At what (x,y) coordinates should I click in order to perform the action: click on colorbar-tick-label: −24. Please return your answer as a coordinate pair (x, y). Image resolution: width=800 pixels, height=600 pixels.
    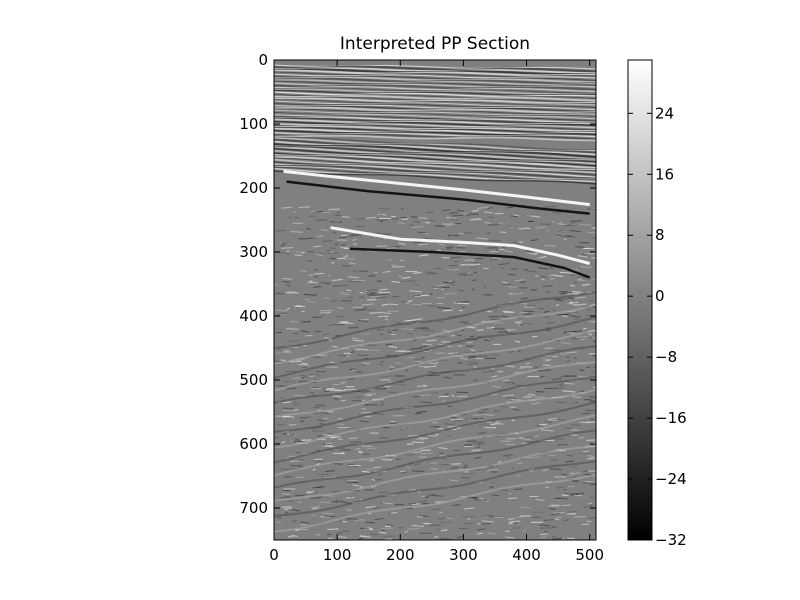
    Looking at the image, I should click on (671, 479).